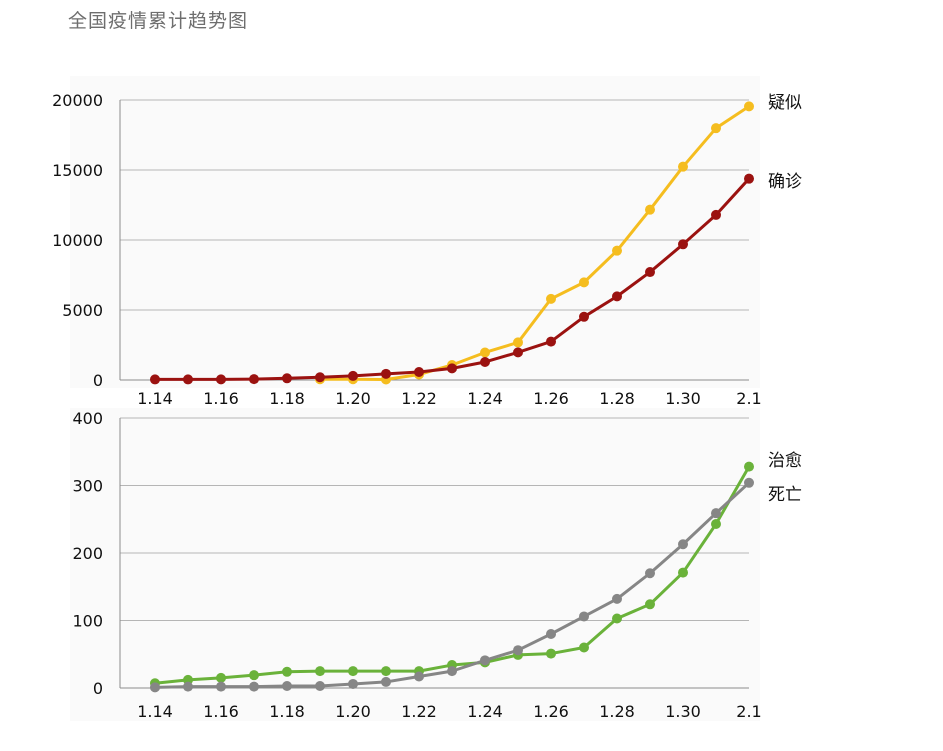 The width and height of the screenshot is (943, 751). What do you see at coordinates (87, 486) in the screenshot?
I see `y-tick-label: 300` at bounding box center [87, 486].